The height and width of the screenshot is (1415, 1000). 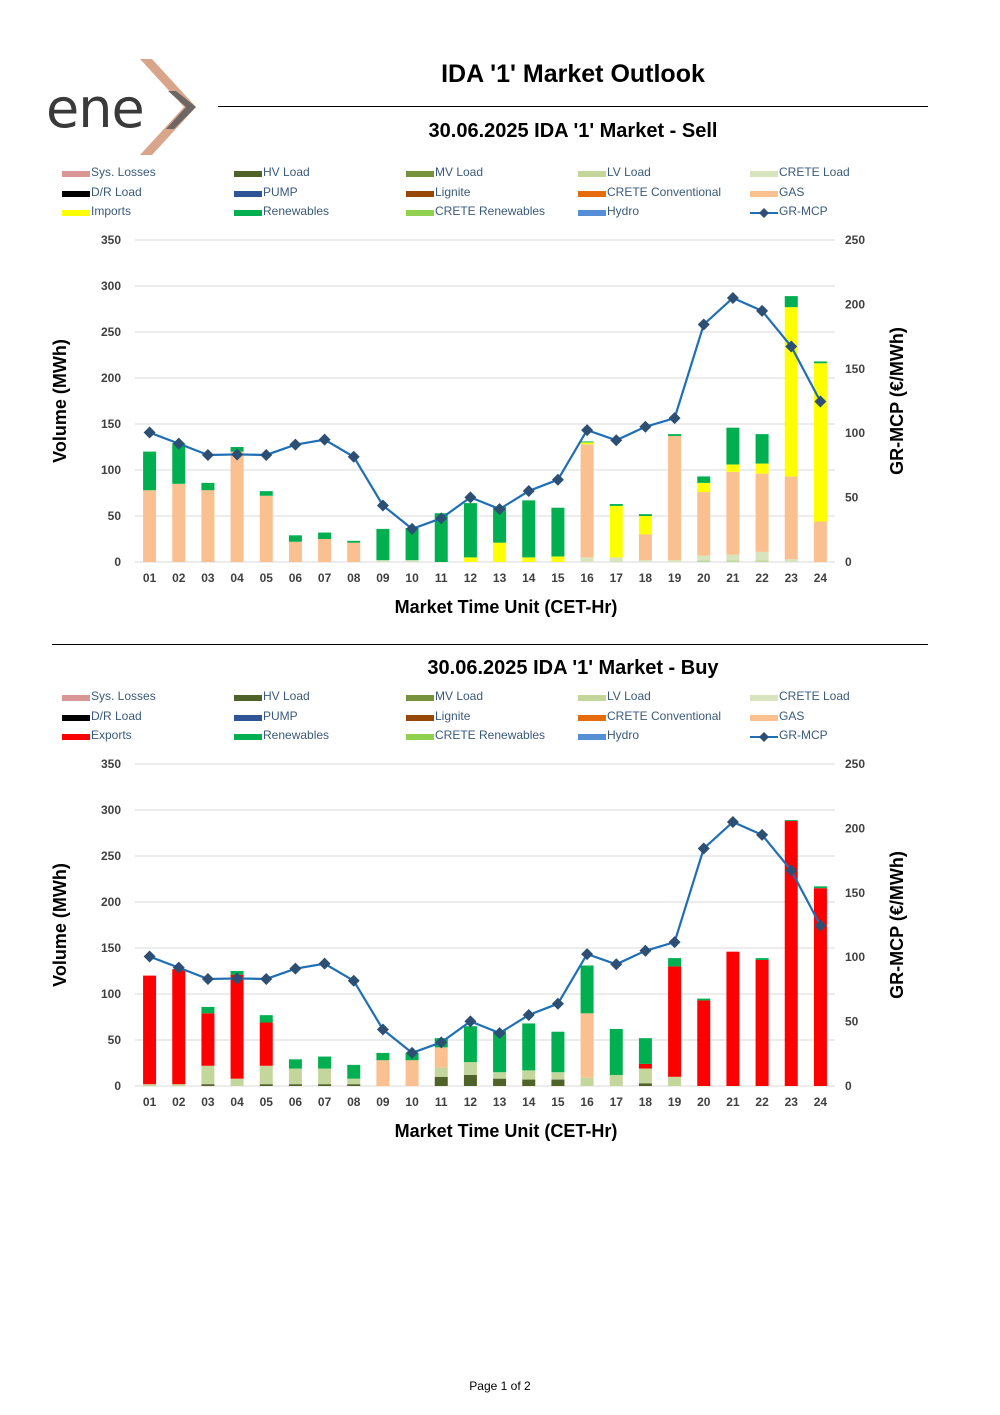 What do you see at coordinates (125, 107) in the screenshot?
I see `enex-logo: ene` at bounding box center [125, 107].